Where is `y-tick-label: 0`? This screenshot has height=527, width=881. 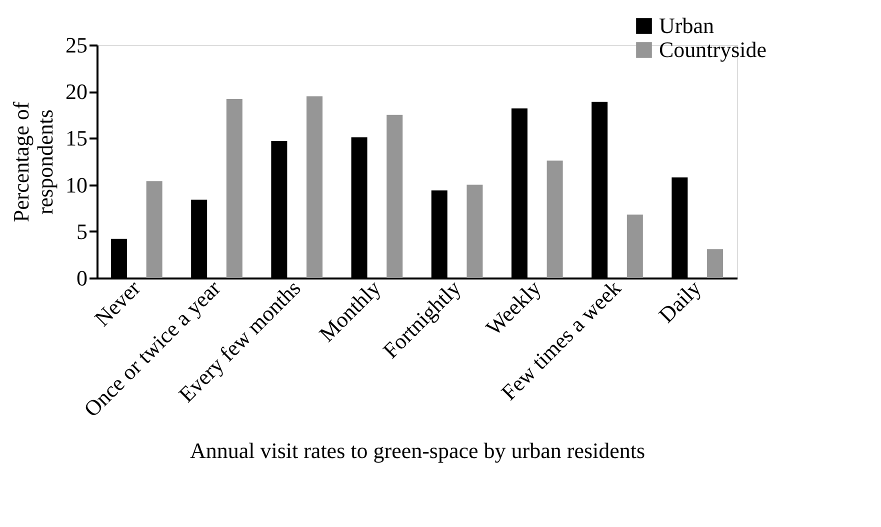
y-tick-label: 0 is located at coordinates (82, 278).